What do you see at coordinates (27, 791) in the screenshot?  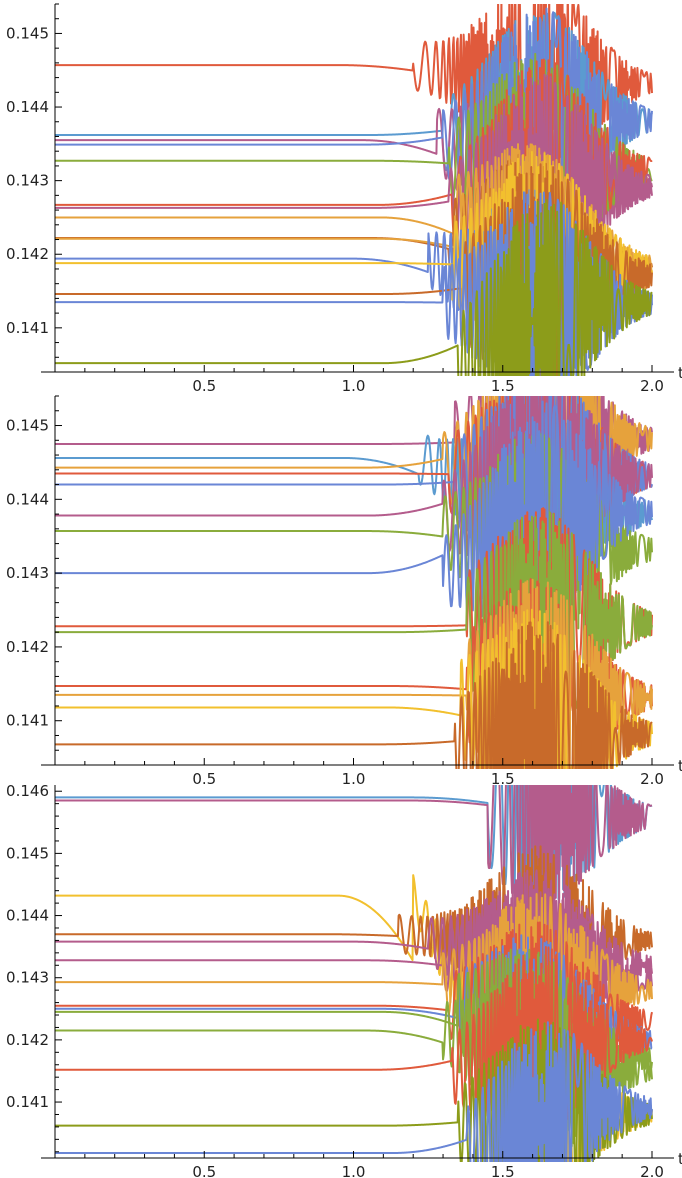 I see `y-tick-label: 0.146` at bounding box center [27, 791].